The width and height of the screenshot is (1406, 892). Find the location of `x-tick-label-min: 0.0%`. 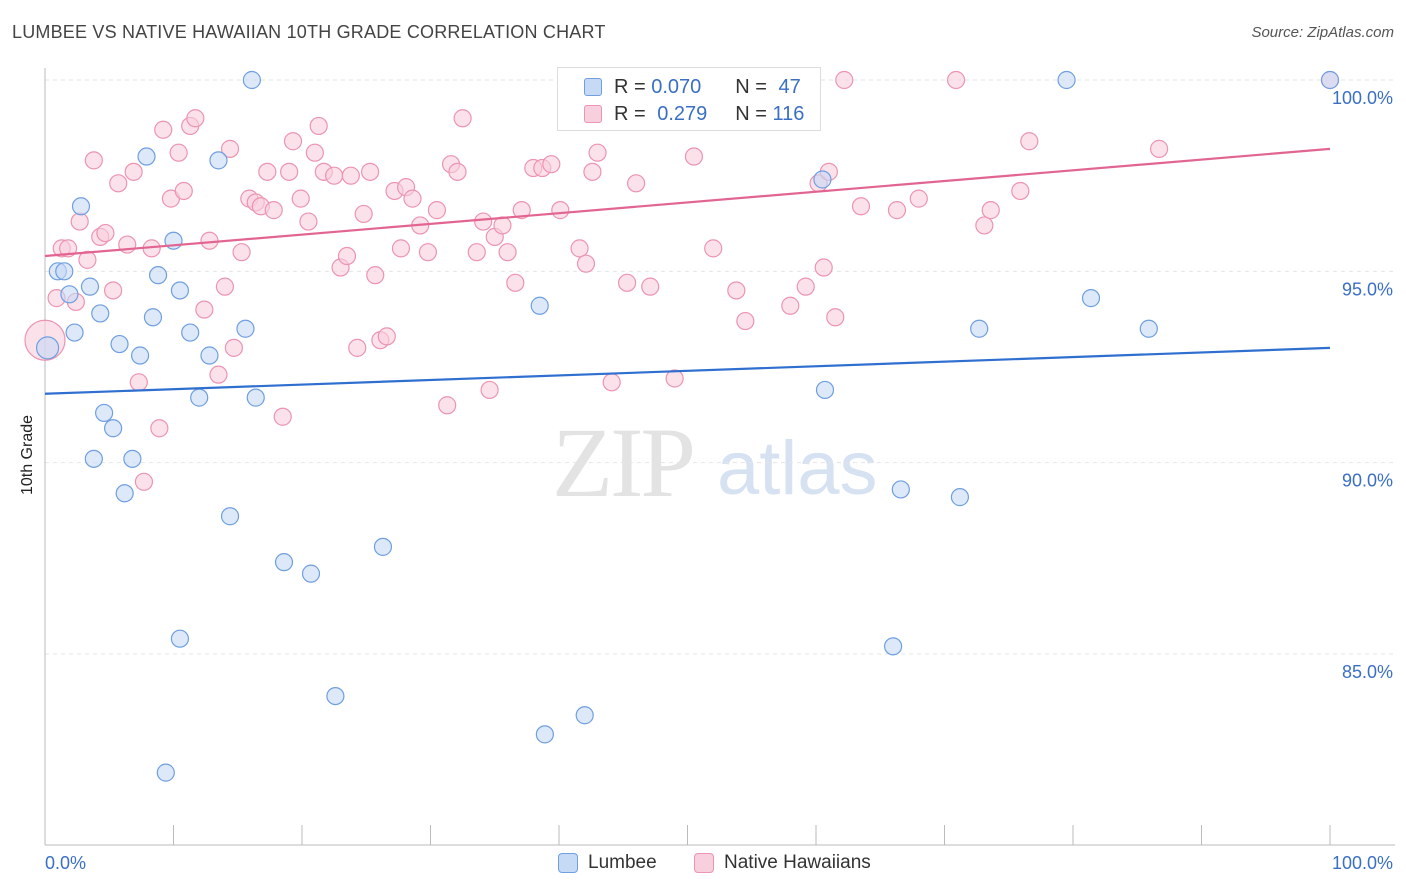

x-tick-label-min: 0.0% is located at coordinates (65, 863).